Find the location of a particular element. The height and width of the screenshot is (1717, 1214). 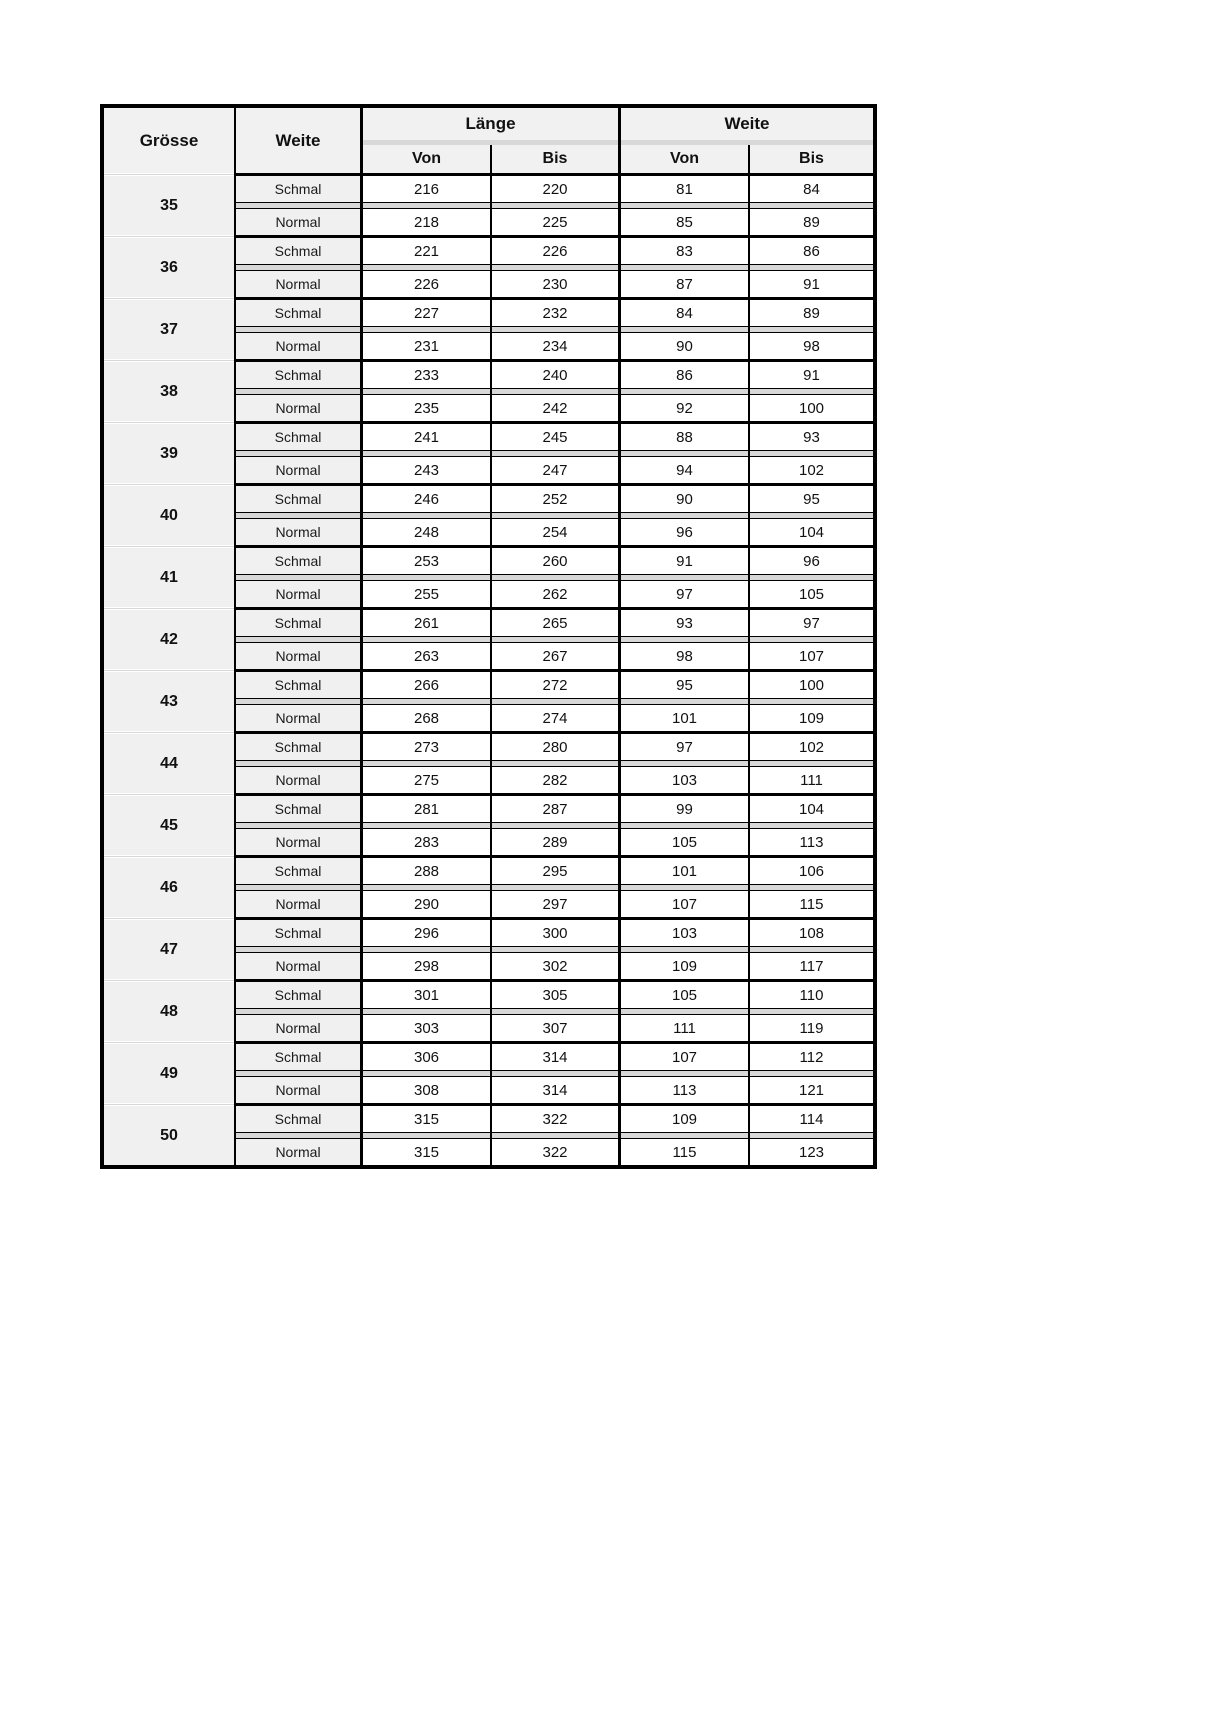

value-cell: 112 is located at coordinates (810, 1057).